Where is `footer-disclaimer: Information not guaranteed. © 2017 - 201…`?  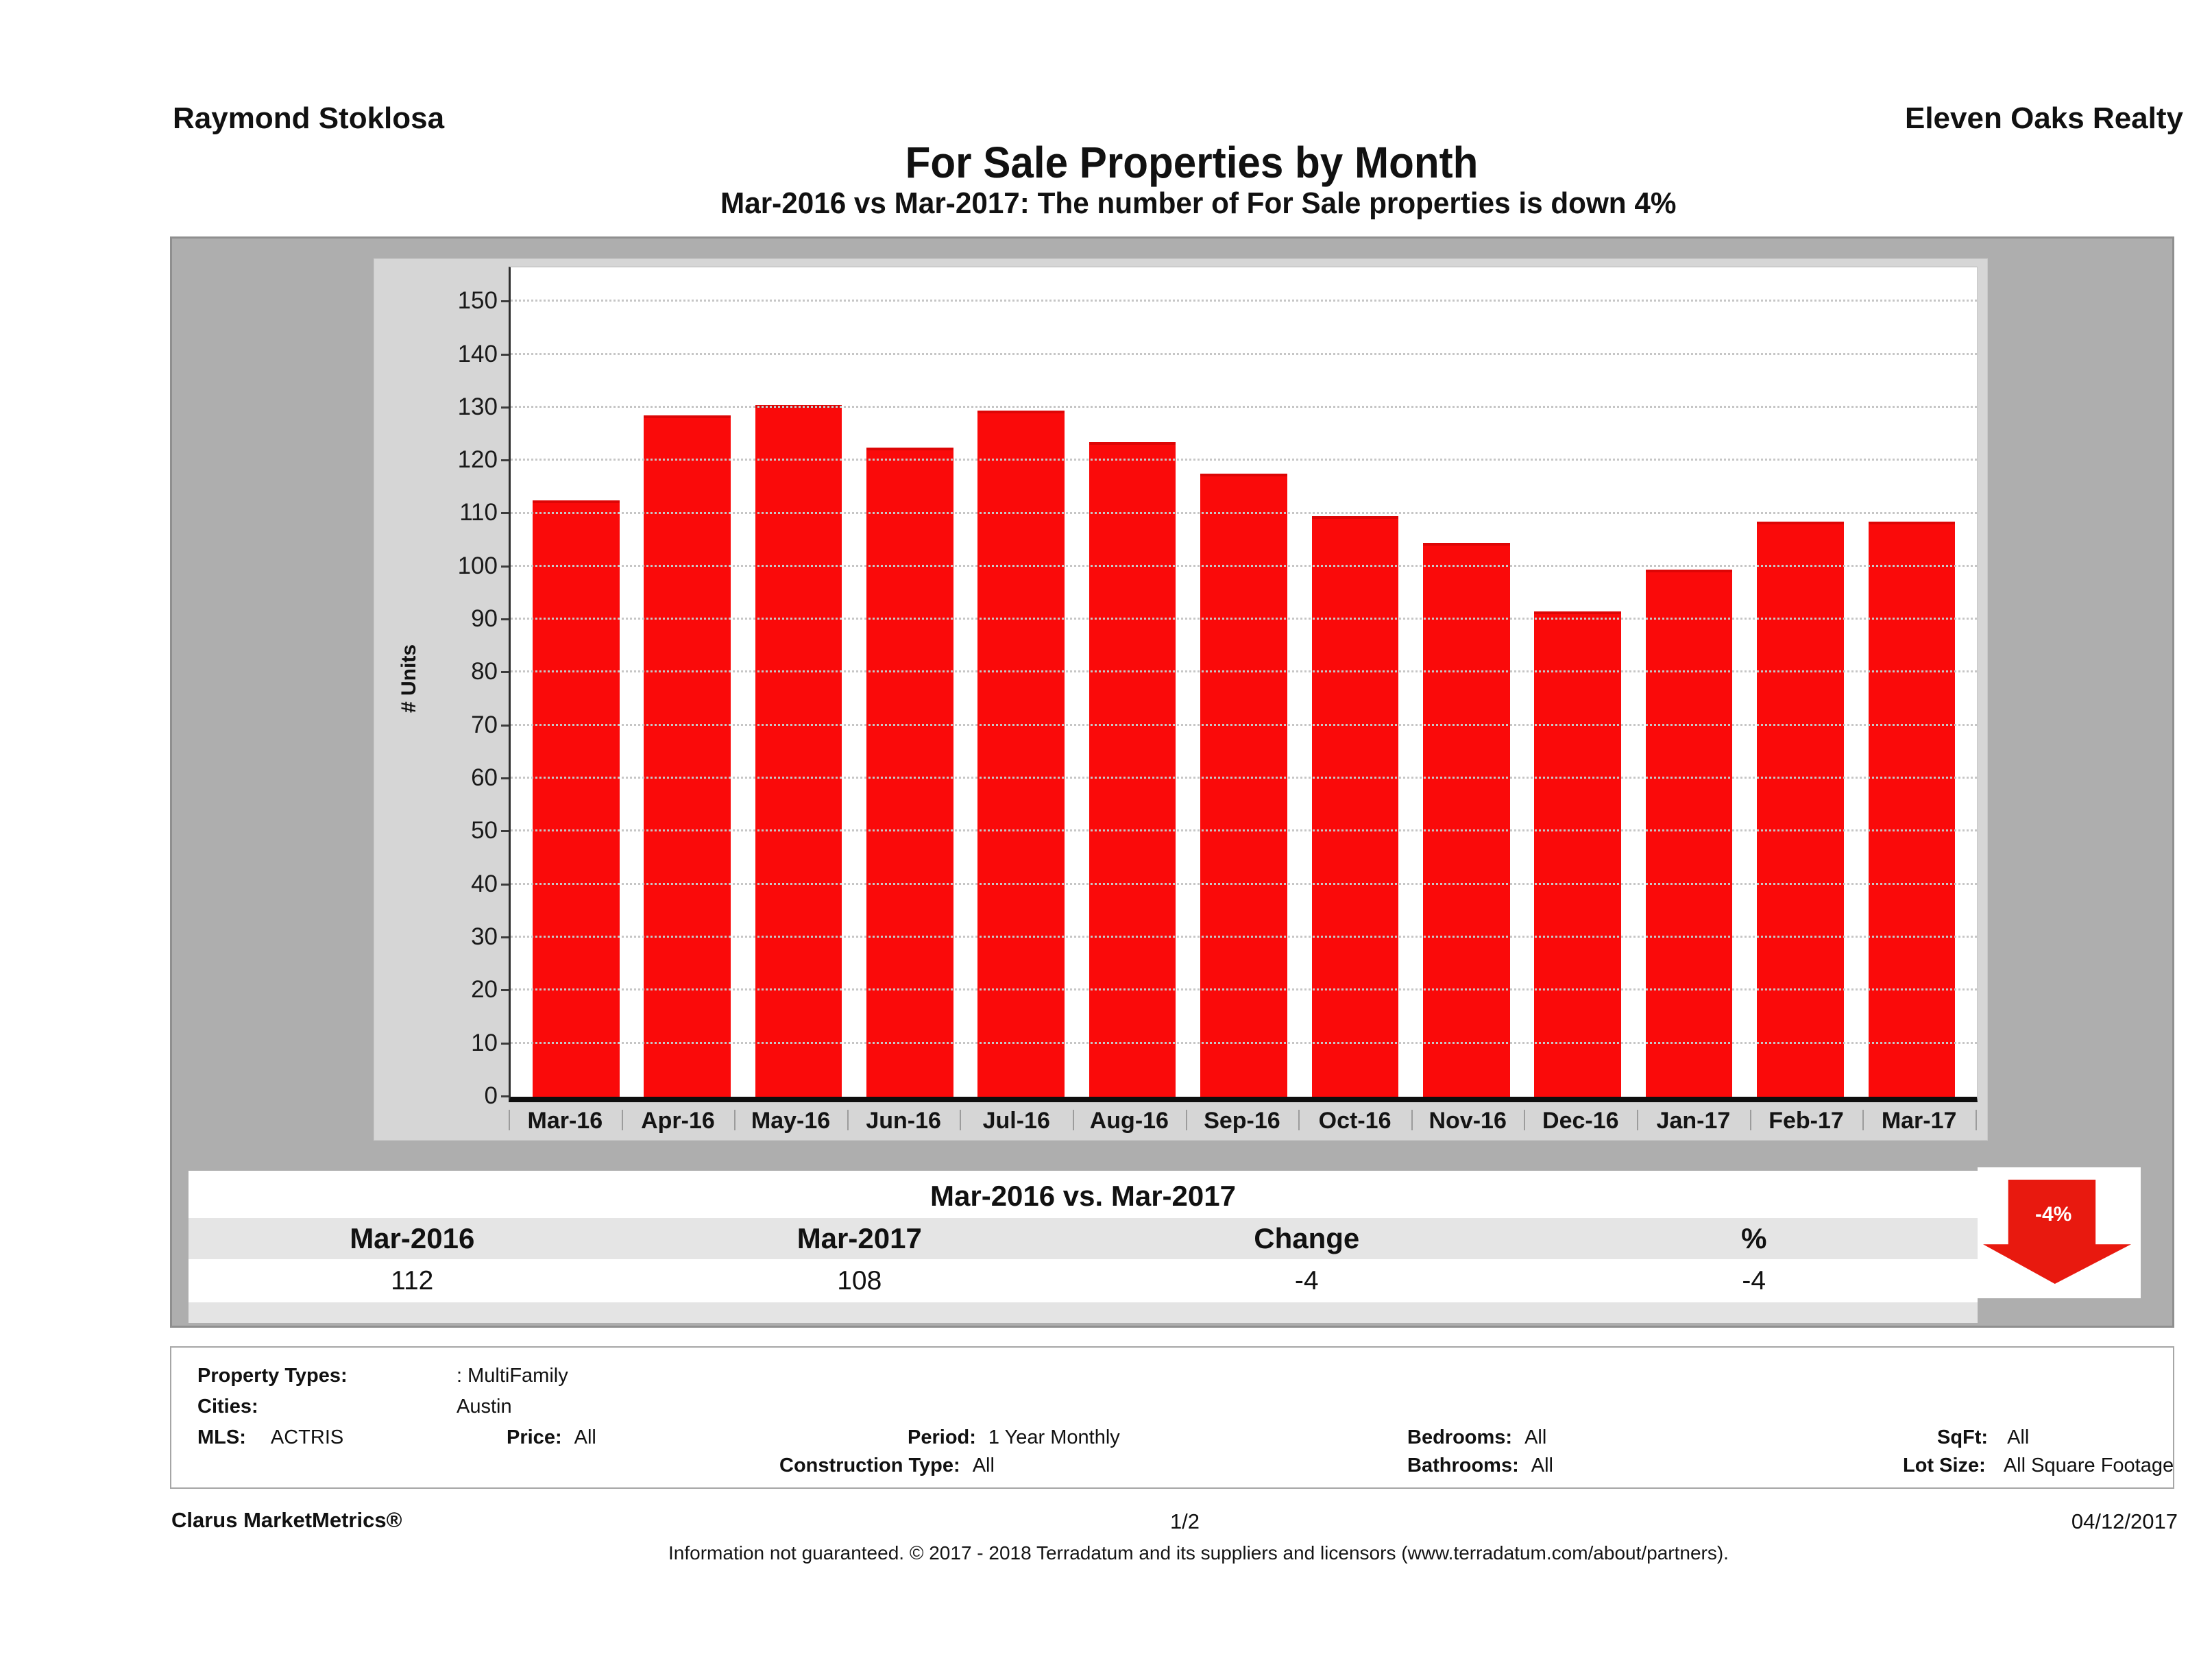
footer-disclaimer: Information not guaranteed. © 2017 - 201… is located at coordinates (1199, 1553).